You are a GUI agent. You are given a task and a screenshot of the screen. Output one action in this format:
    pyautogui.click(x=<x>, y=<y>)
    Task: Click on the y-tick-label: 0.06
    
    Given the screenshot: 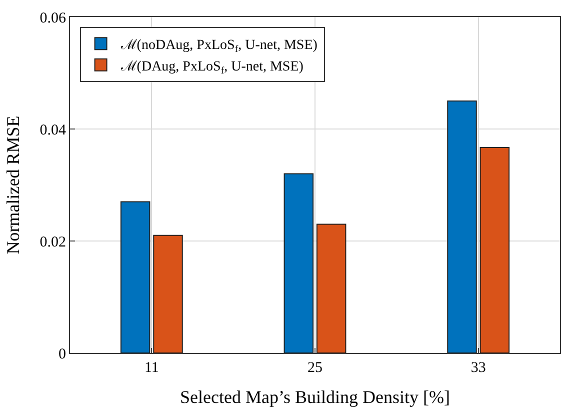 What is the action you would take?
    pyautogui.click(x=53, y=18)
    